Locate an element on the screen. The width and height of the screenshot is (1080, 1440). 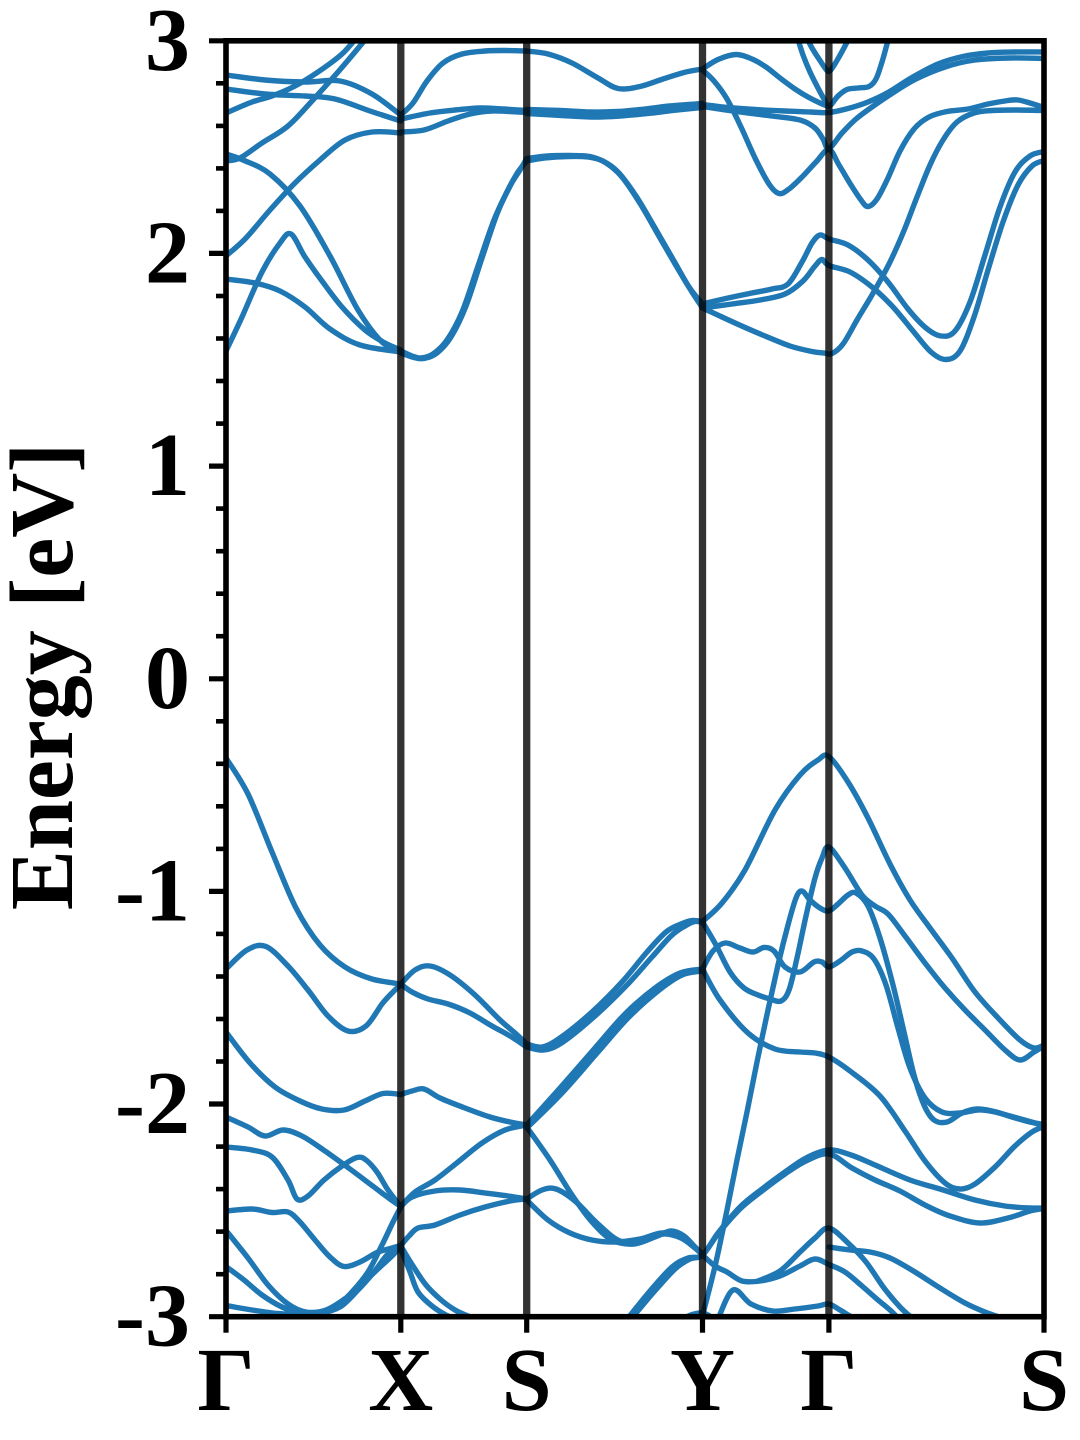
svg-text: 0 is located at coordinates (167, 678).